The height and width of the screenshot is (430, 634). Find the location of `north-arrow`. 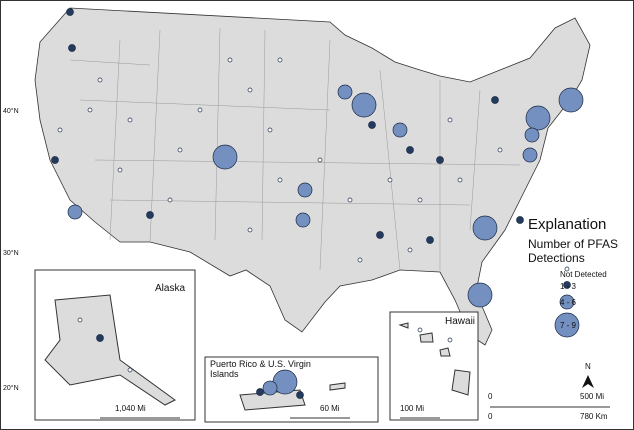

north-arrow is located at coordinates (588, 381).